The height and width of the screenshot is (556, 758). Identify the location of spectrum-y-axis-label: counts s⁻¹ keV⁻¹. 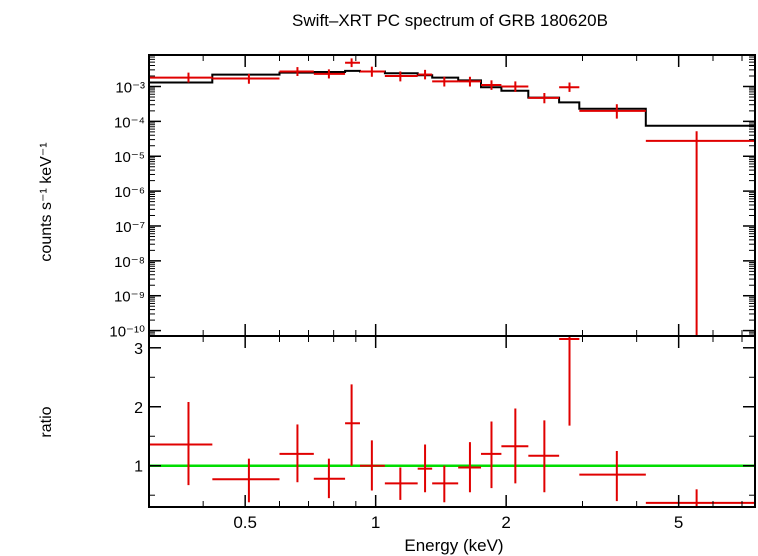
(46, 201).